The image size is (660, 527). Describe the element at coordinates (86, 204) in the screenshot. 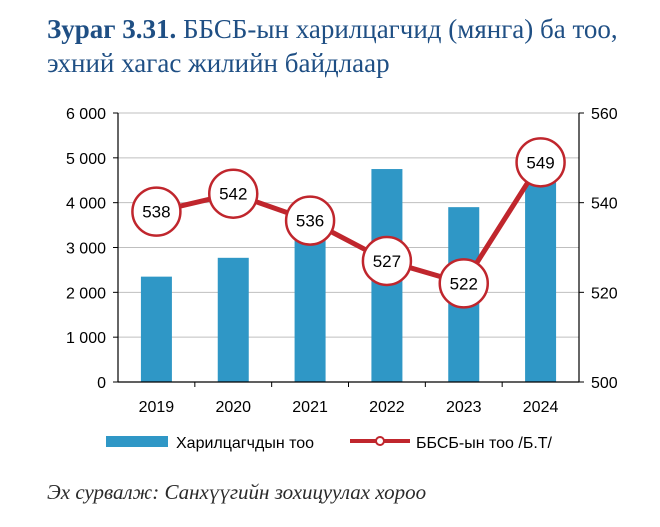

I see `y-left-tick-label: 4 000` at that location.